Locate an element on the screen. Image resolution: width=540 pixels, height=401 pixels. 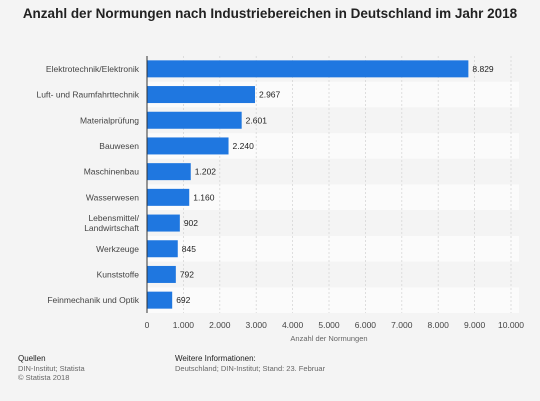
value-label: 792 is located at coordinates (187, 274).